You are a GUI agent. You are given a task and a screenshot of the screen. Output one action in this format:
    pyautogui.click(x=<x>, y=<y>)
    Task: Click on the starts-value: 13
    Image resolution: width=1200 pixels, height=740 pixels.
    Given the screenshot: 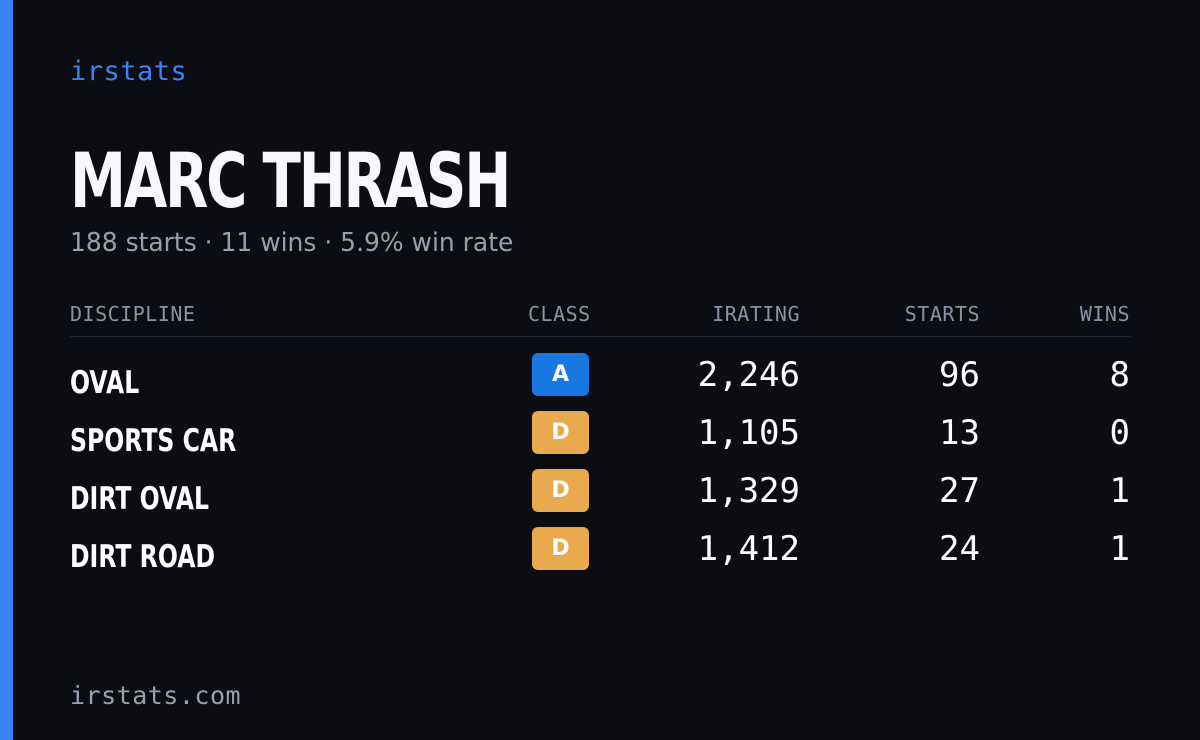 What is the action you would take?
    pyautogui.click(x=959, y=433)
    